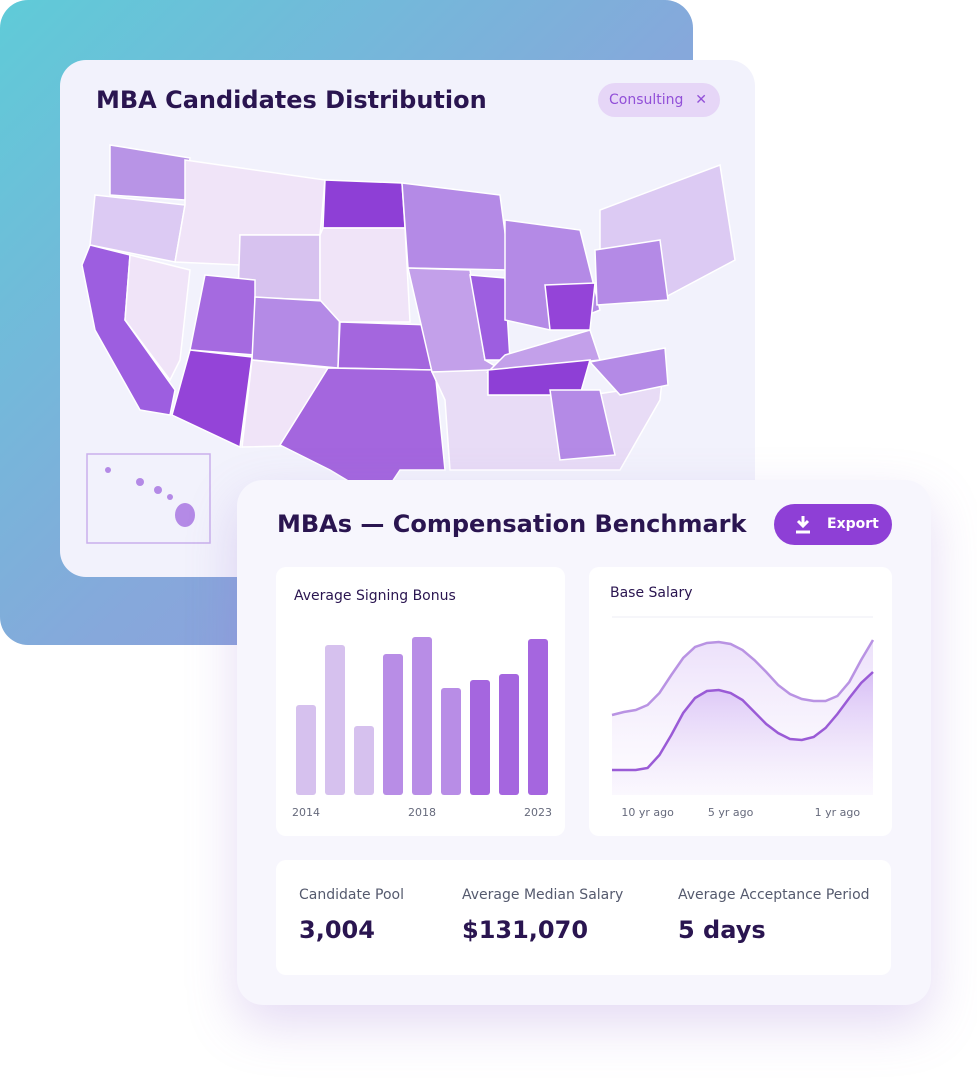 The height and width of the screenshot is (1082, 977). I want to click on stat-value: 5 days, so click(722, 930).